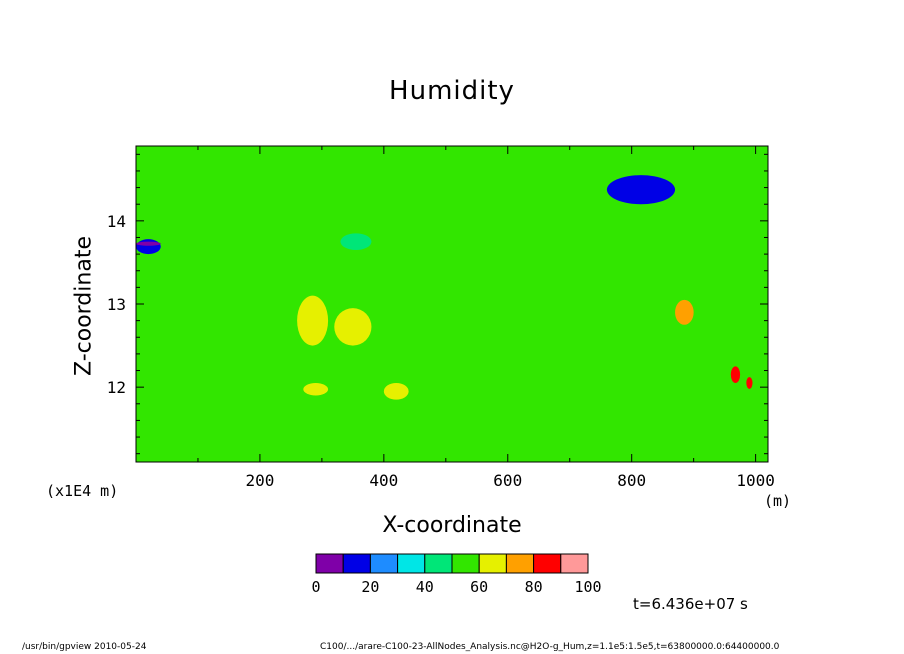  What do you see at coordinates (452, 91) in the screenshot?
I see `chart-title: Humidity` at bounding box center [452, 91].